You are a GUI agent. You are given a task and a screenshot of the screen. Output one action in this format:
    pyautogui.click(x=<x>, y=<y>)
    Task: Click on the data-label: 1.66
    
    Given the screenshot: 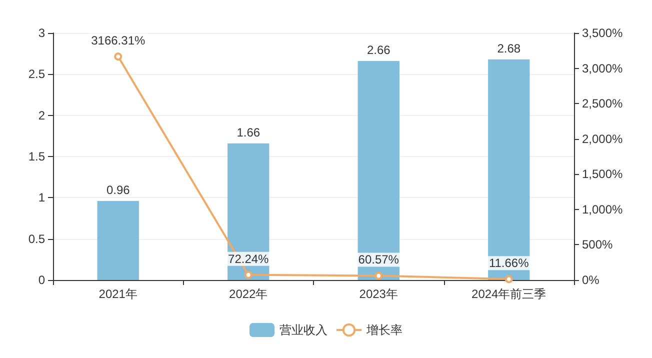 What is the action you would take?
    pyautogui.click(x=248, y=132)
    